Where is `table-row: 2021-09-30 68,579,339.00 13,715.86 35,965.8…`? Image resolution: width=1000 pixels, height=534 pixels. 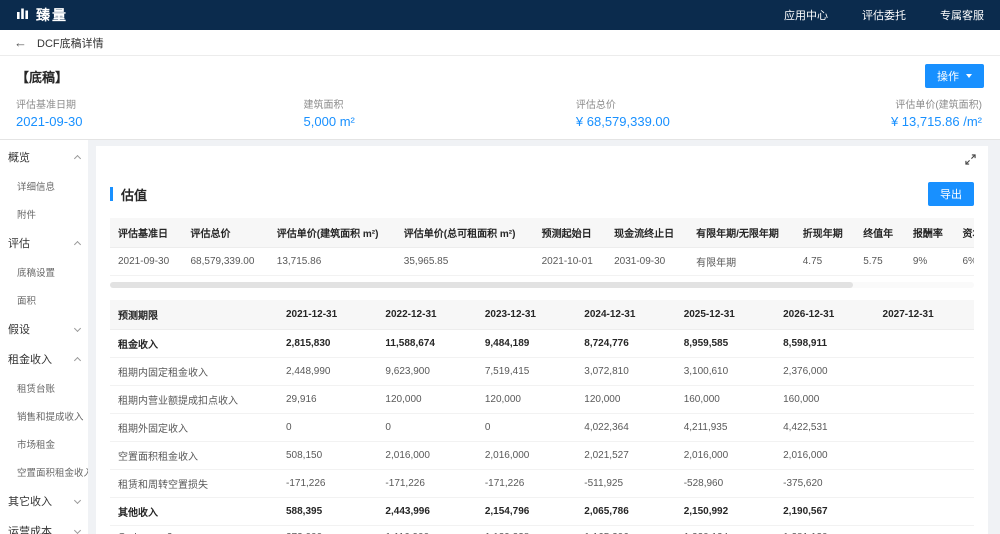 table-row: 2021-09-30 68,579,339.00 13,715.86 35,965.8… is located at coordinates (542, 261).